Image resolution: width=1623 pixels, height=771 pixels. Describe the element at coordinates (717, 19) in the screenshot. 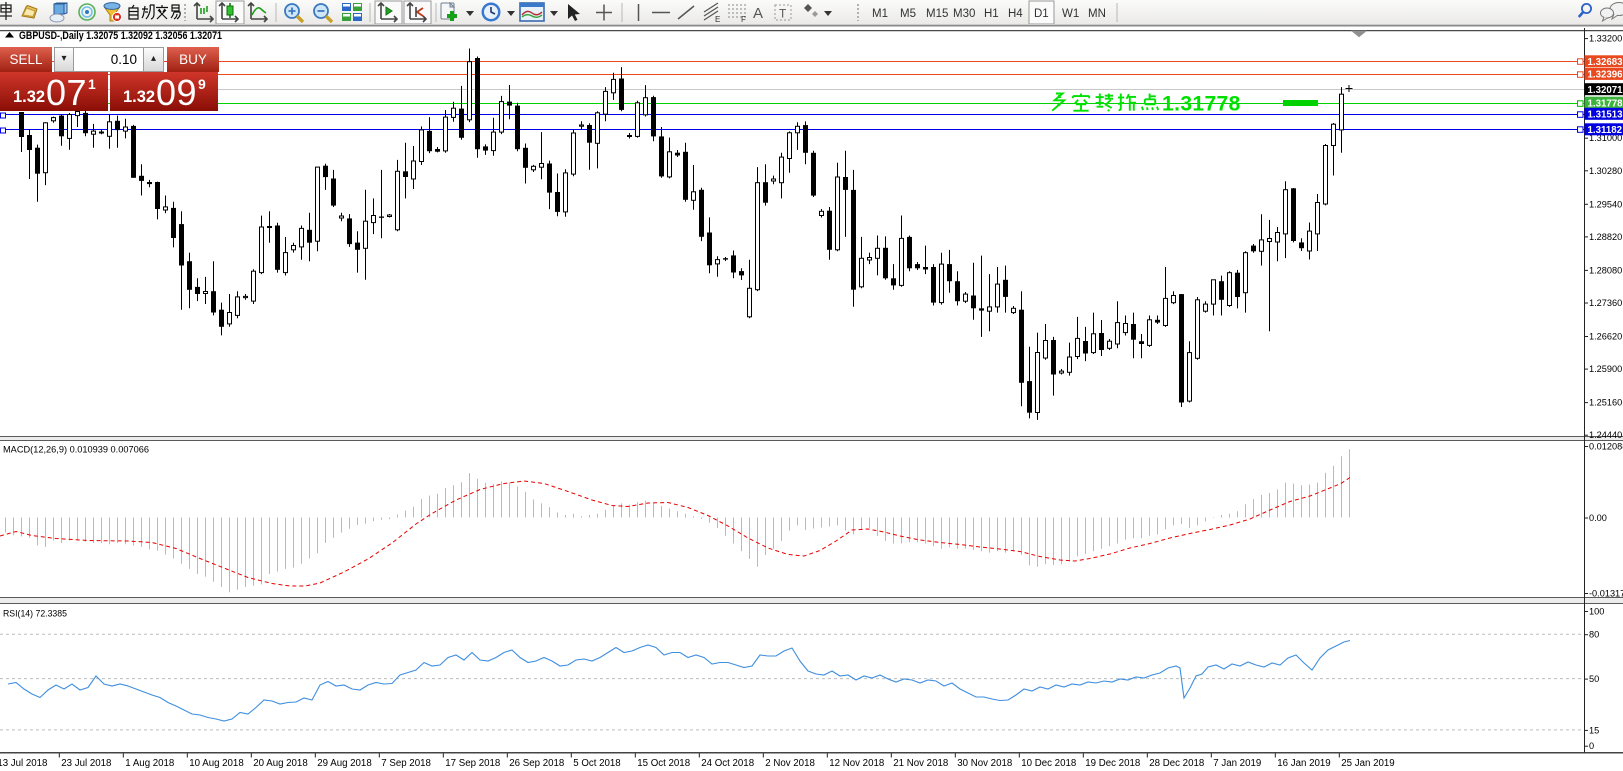

I see `svg-text: E` at that location.